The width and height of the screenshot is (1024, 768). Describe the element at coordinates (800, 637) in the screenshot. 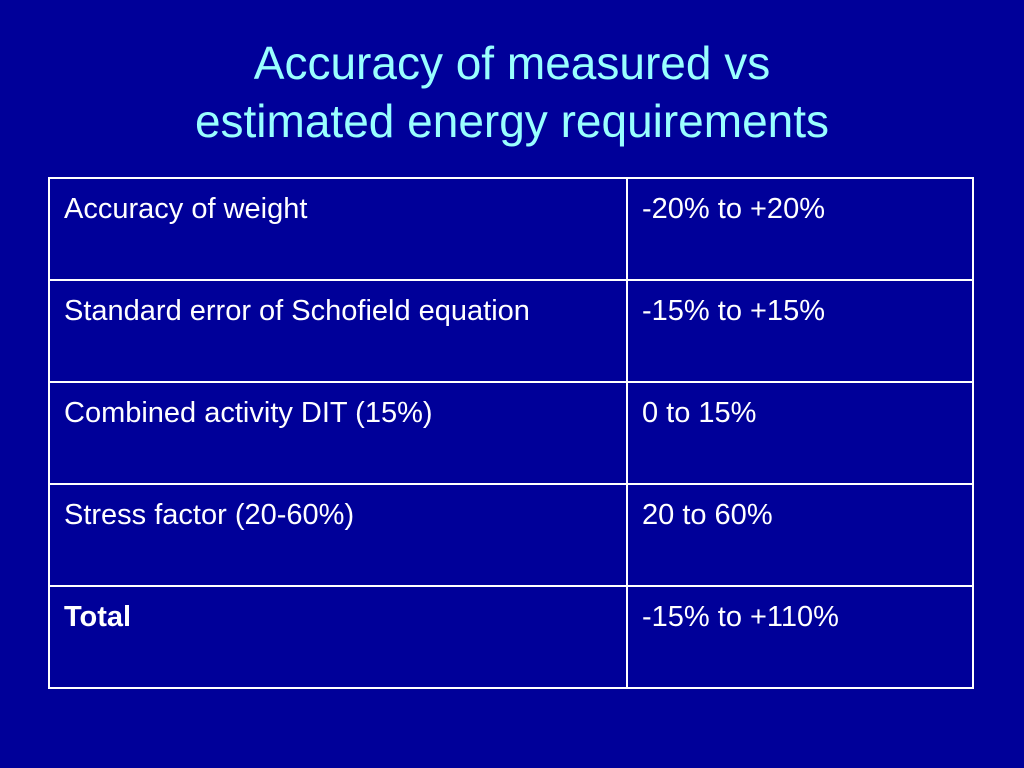

I see `total-value: -15% to +110%` at that location.